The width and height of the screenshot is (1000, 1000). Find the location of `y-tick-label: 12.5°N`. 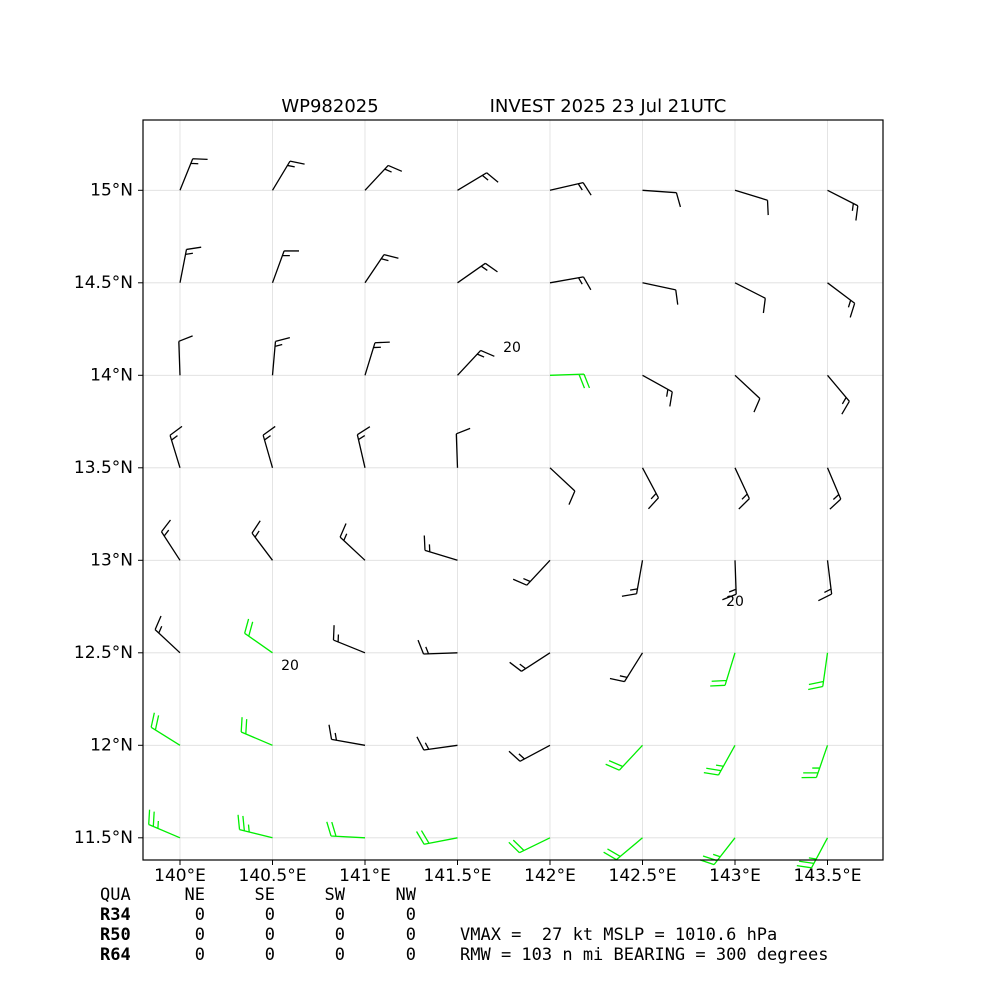

y-tick-label: 12.5°N is located at coordinates (103, 653).